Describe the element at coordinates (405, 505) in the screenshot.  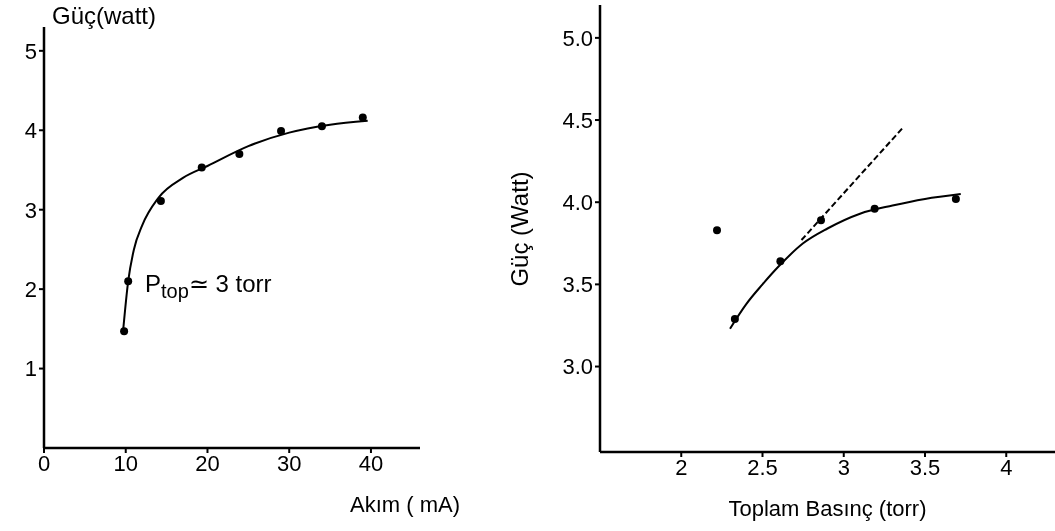
I see `x-axis-title: Akım ( mA)` at that location.